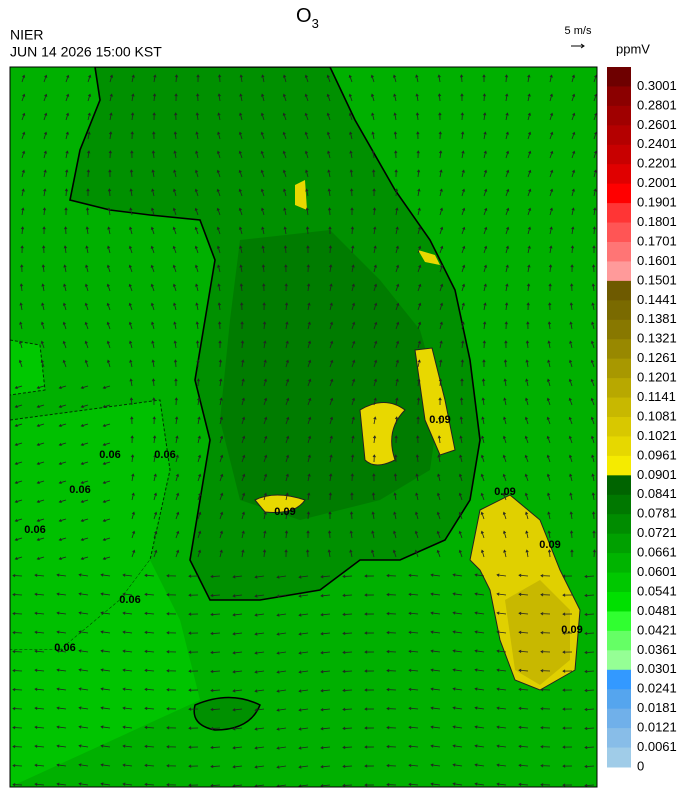 The image size is (692, 803). What do you see at coordinates (619, 679) in the screenshot?
I see `legend-swatch` at bounding box center [619, 679].